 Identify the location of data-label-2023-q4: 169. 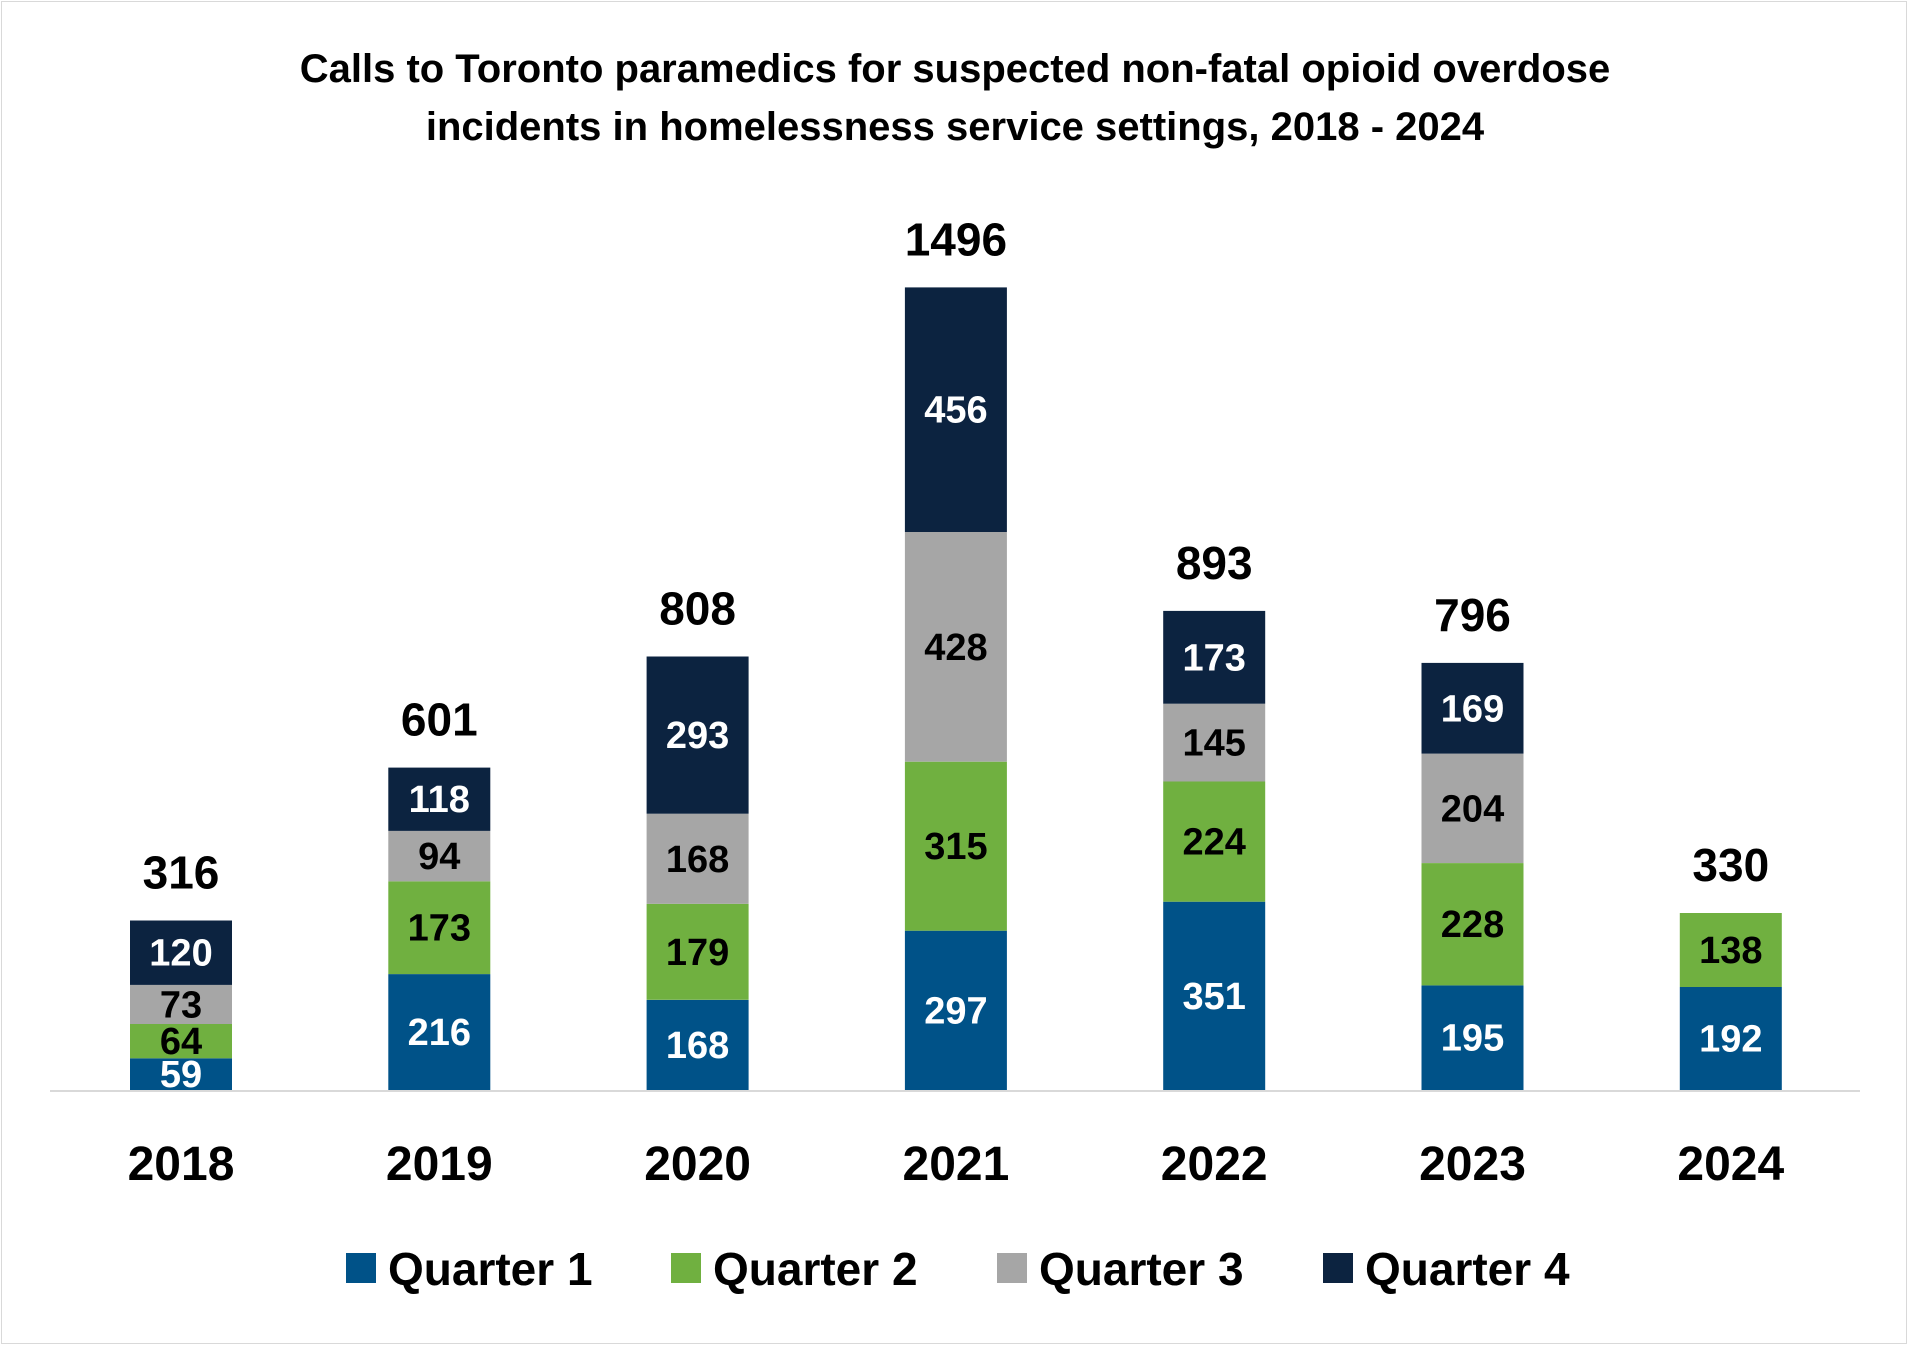
(1472, 709).